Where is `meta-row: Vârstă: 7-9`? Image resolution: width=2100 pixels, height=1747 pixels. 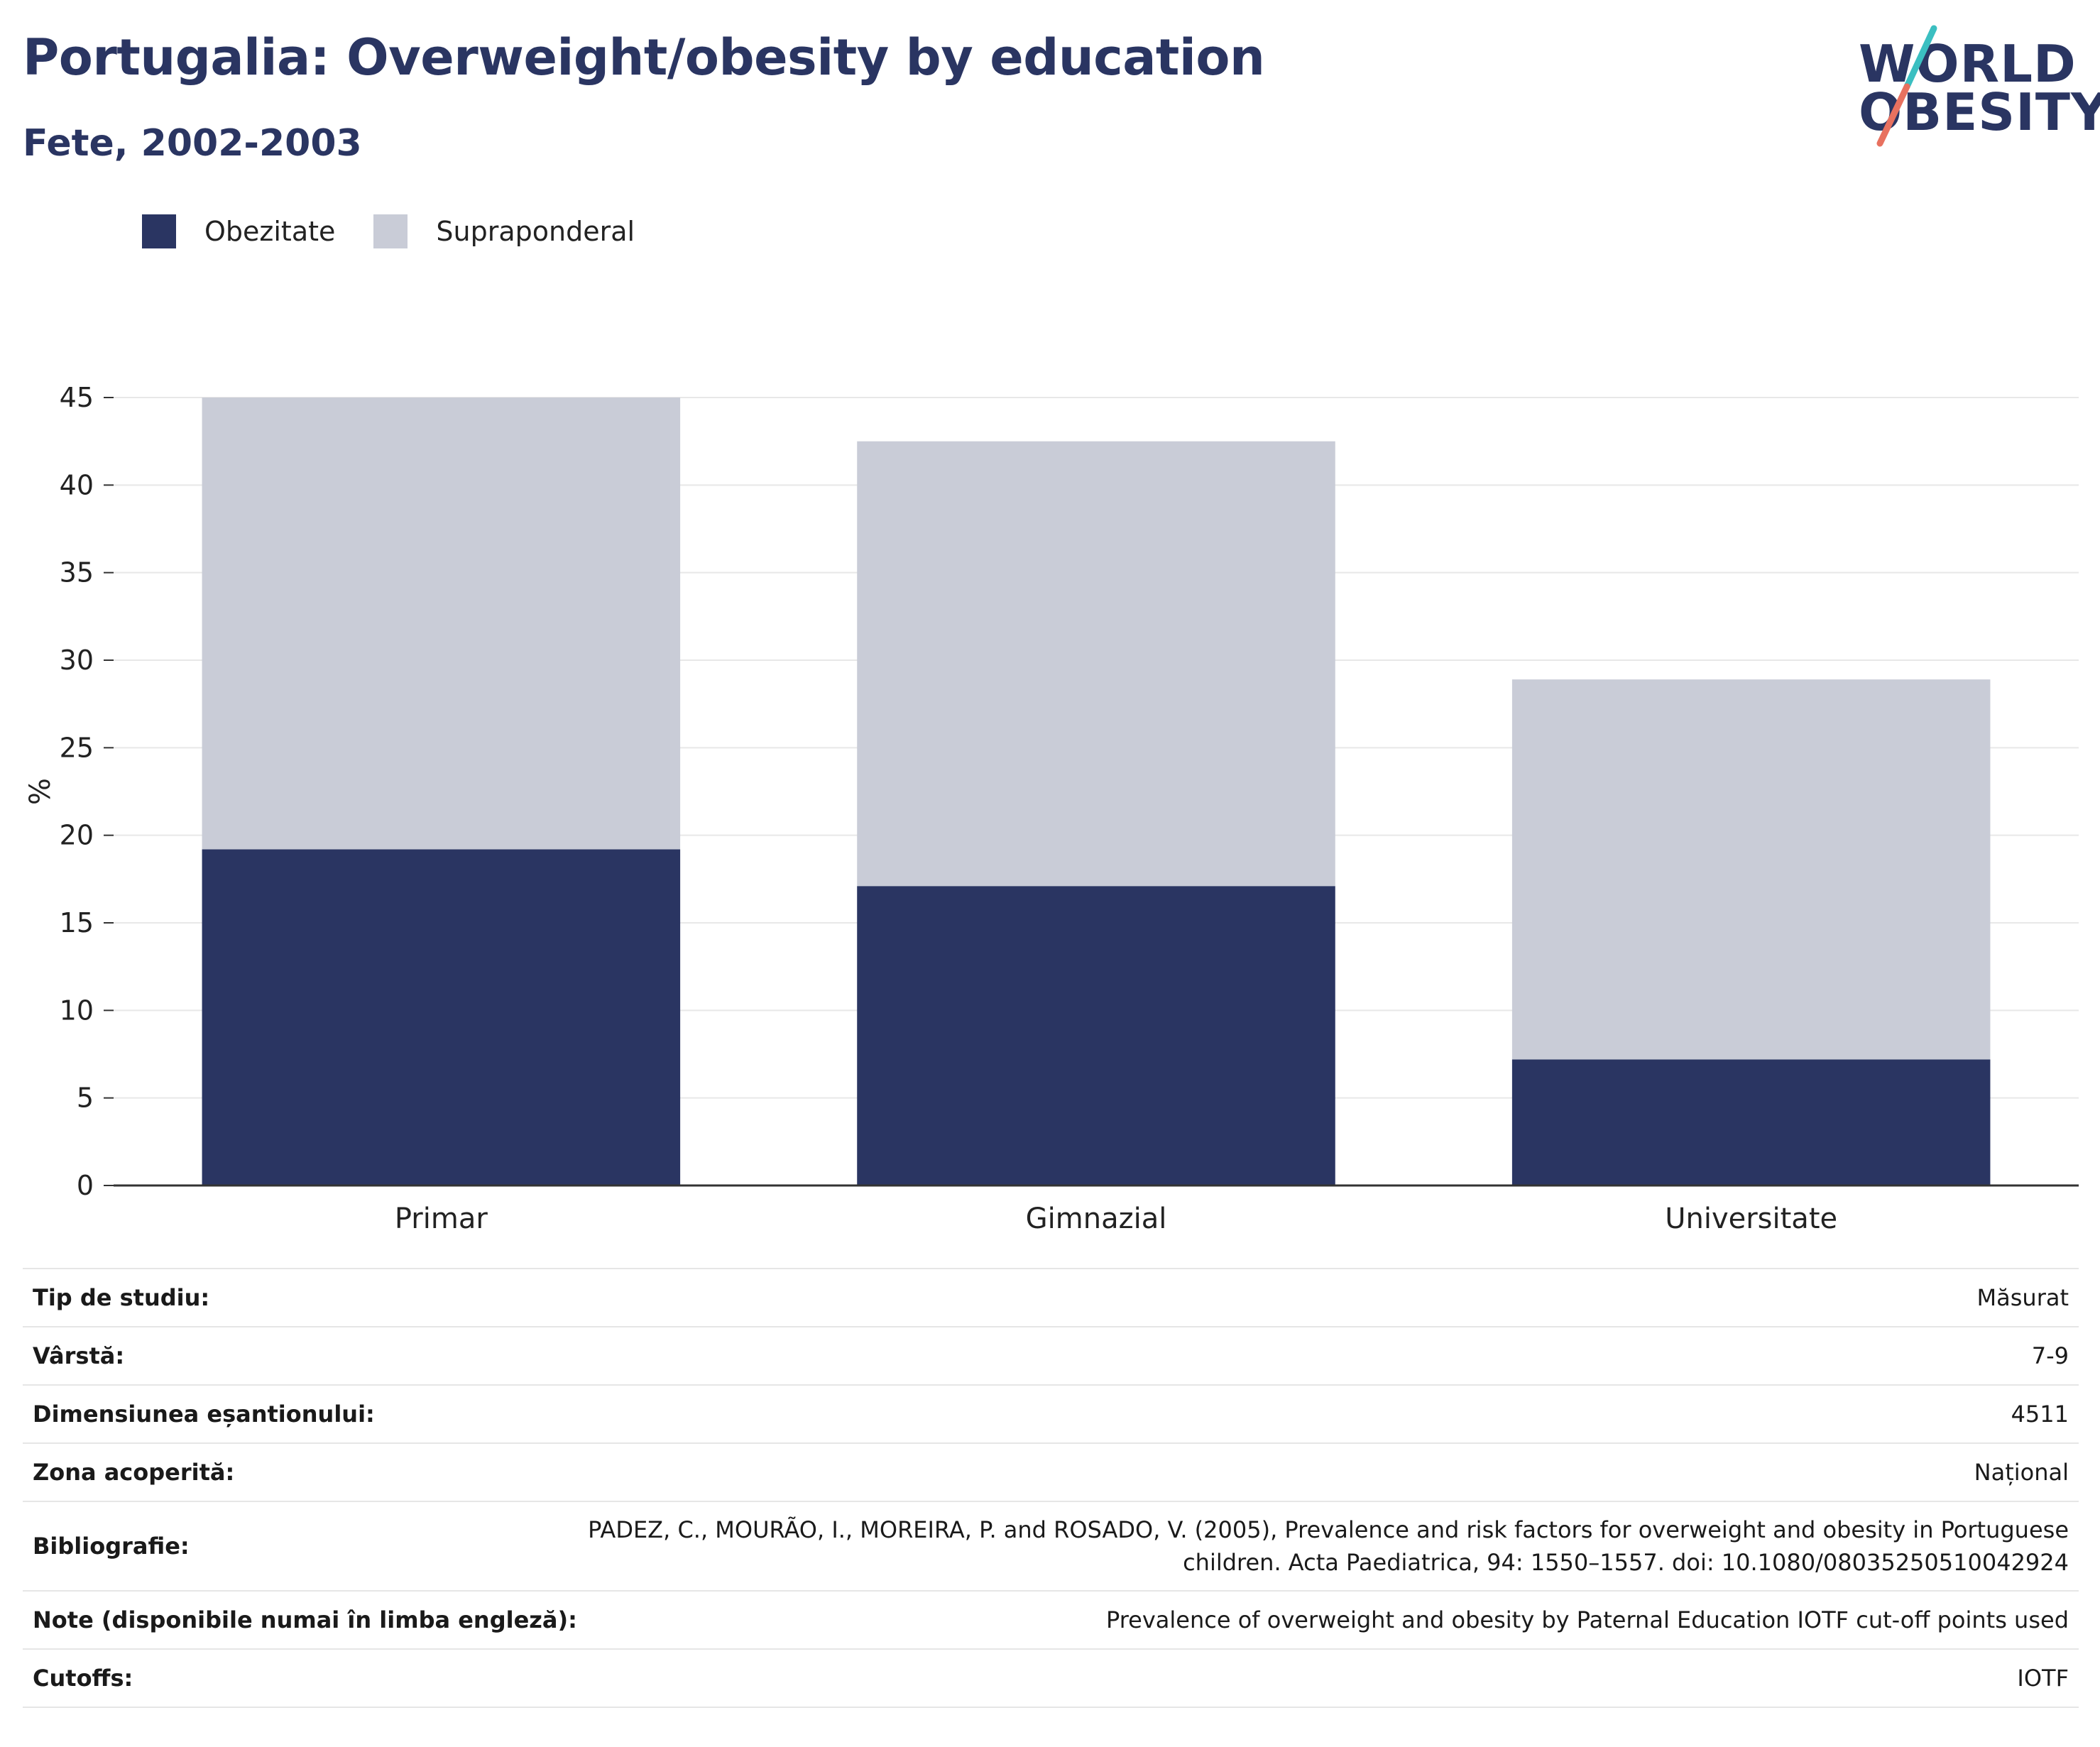
meta-row: Vârstă: 7-9 is located at coordinates (1051, 1356).